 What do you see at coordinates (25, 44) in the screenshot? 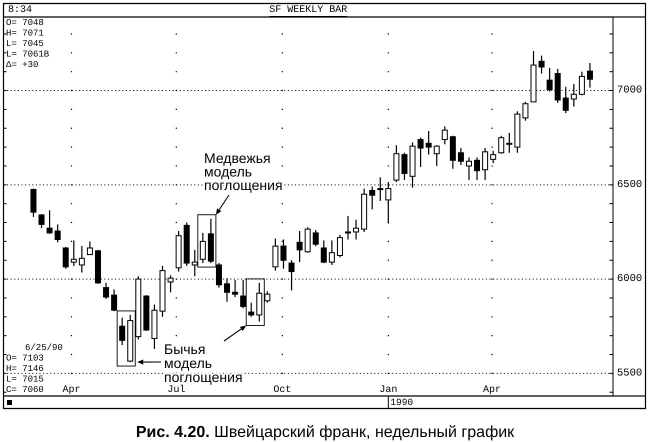
I see `annotation: L= 7045` at bounding box center [25, 44].